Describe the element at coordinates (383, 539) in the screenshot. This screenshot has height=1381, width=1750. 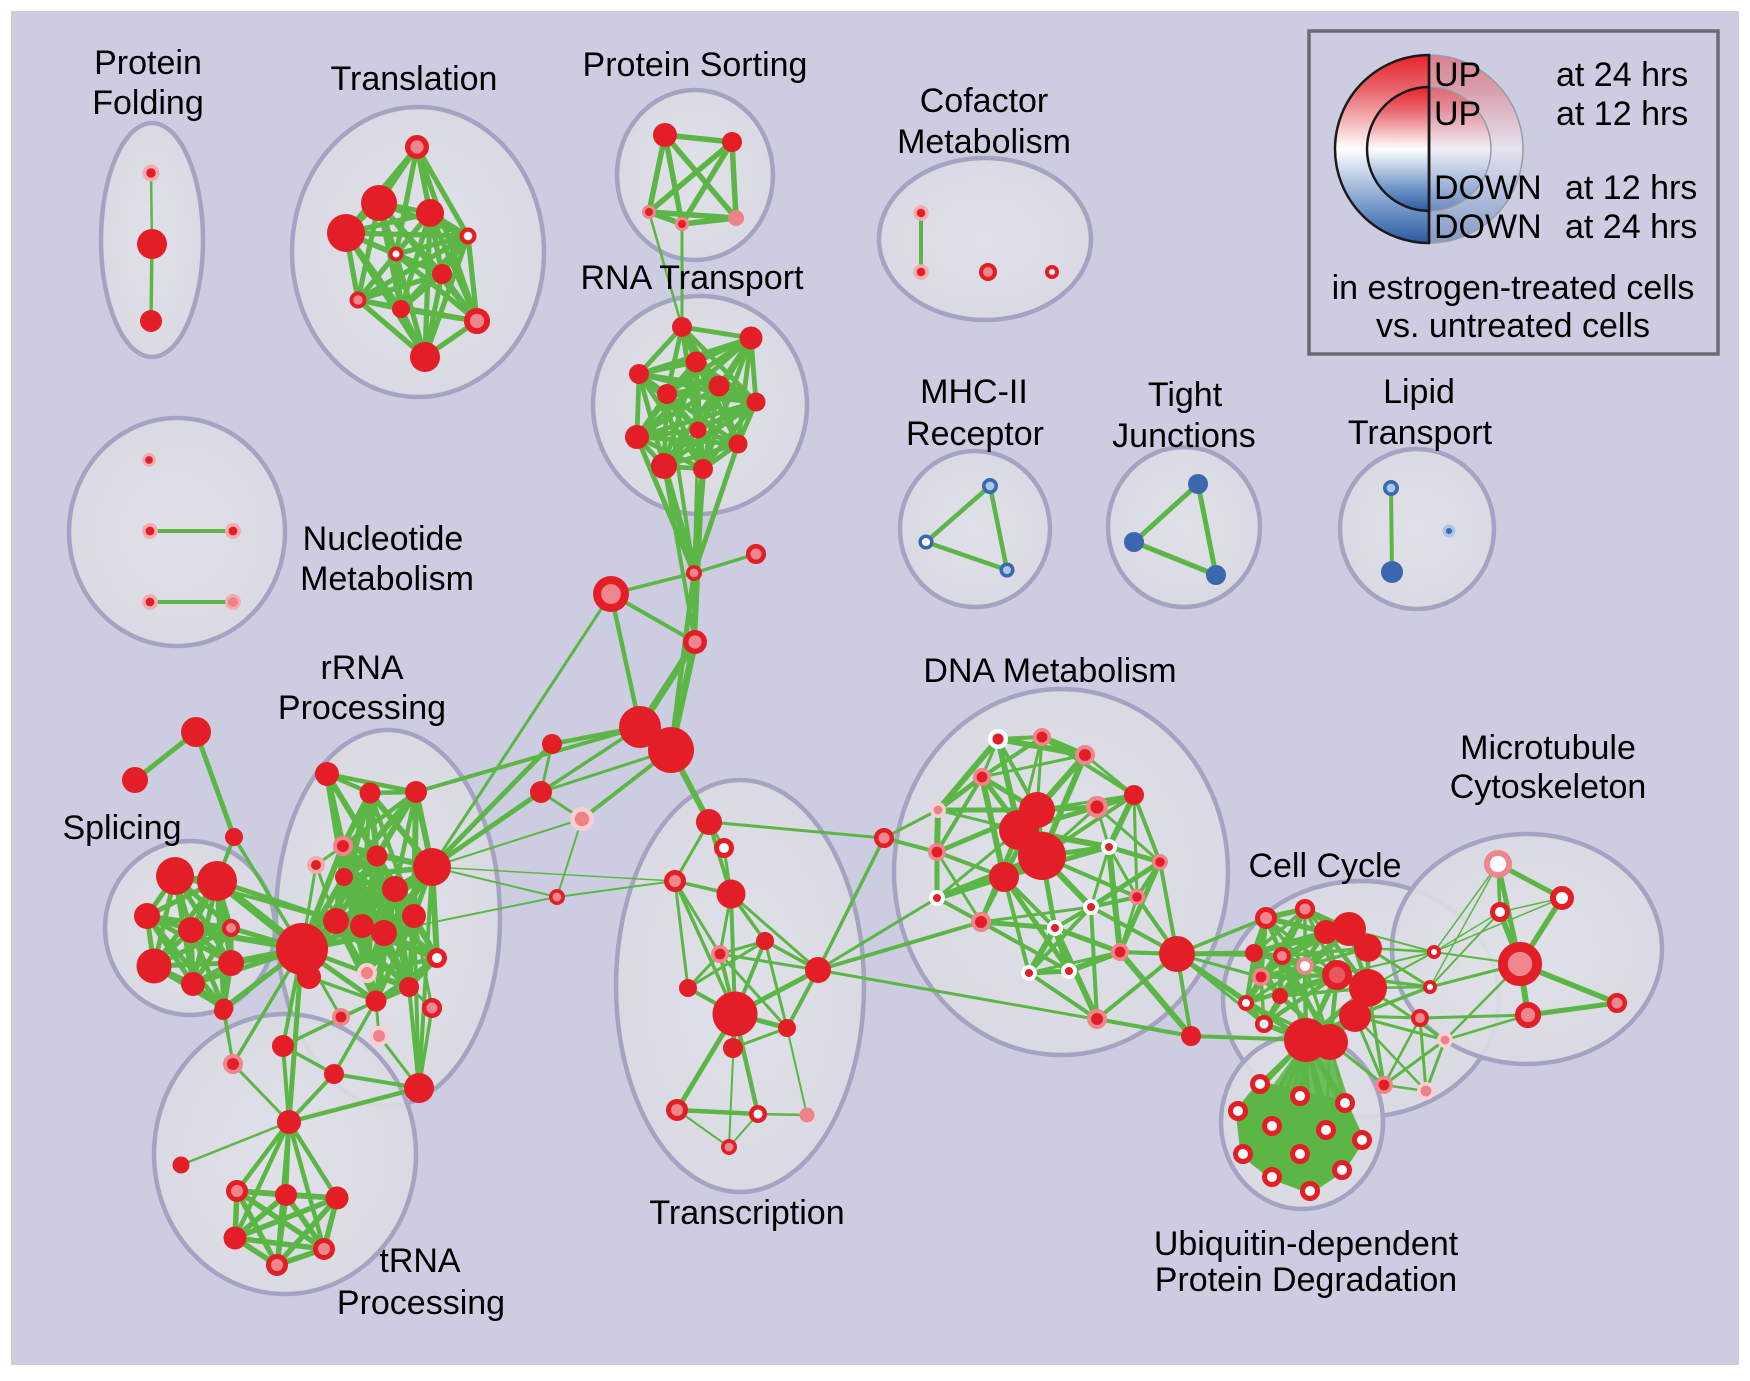
I see `svg-text: Nucleotide` at that location.